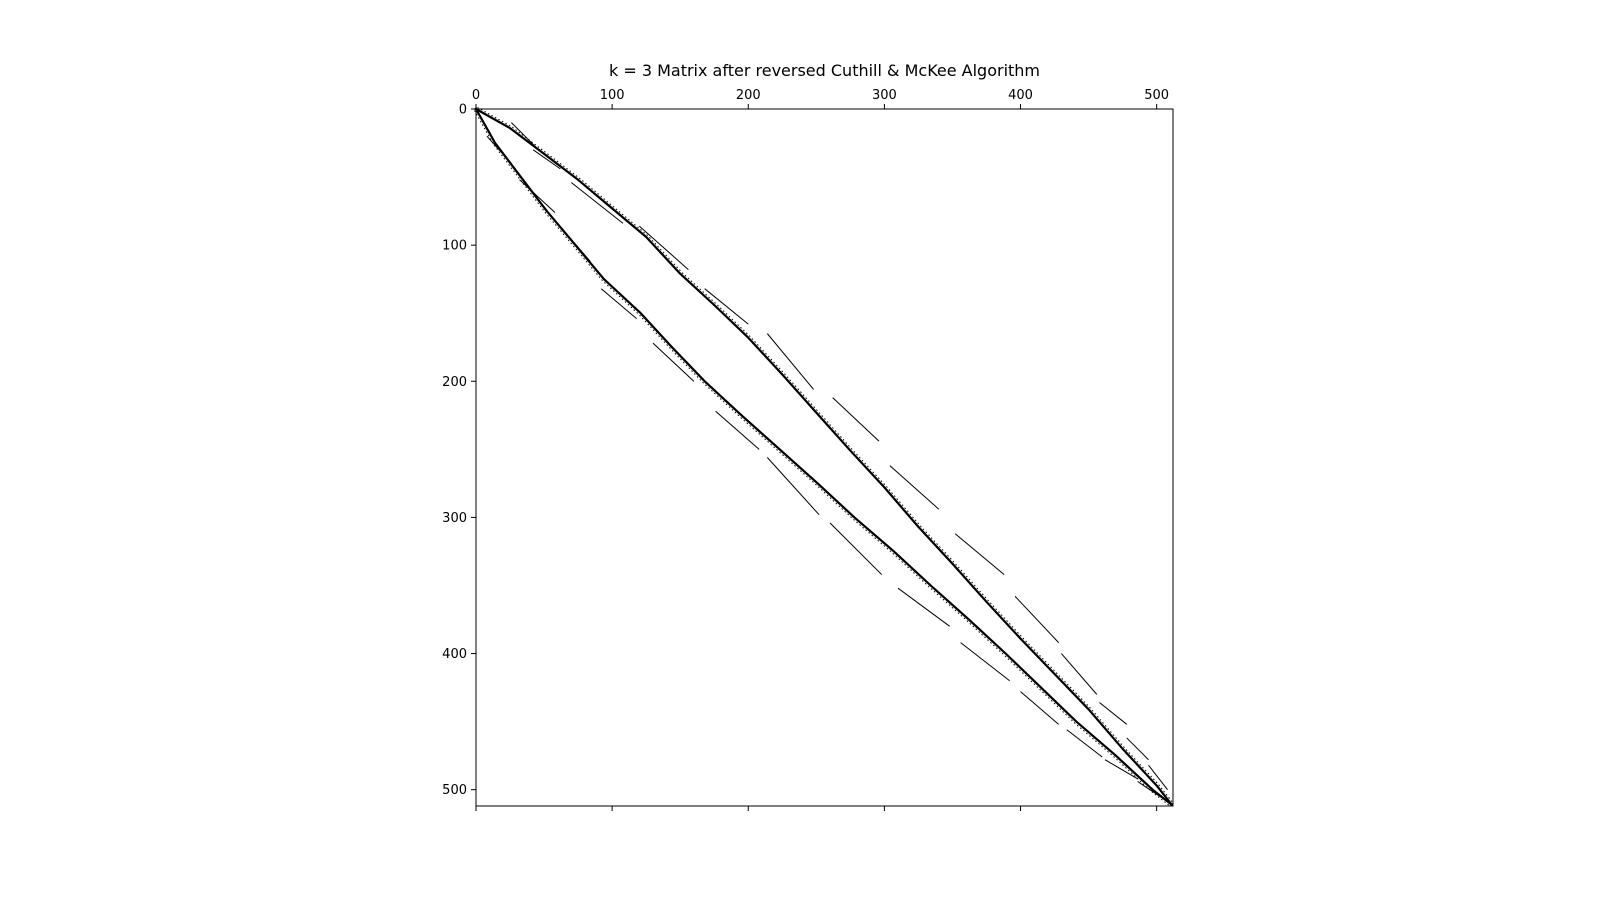  Describe the element at coordinates (454, 246) in the screenshot. I see `y-tick-label: 100` at that location.